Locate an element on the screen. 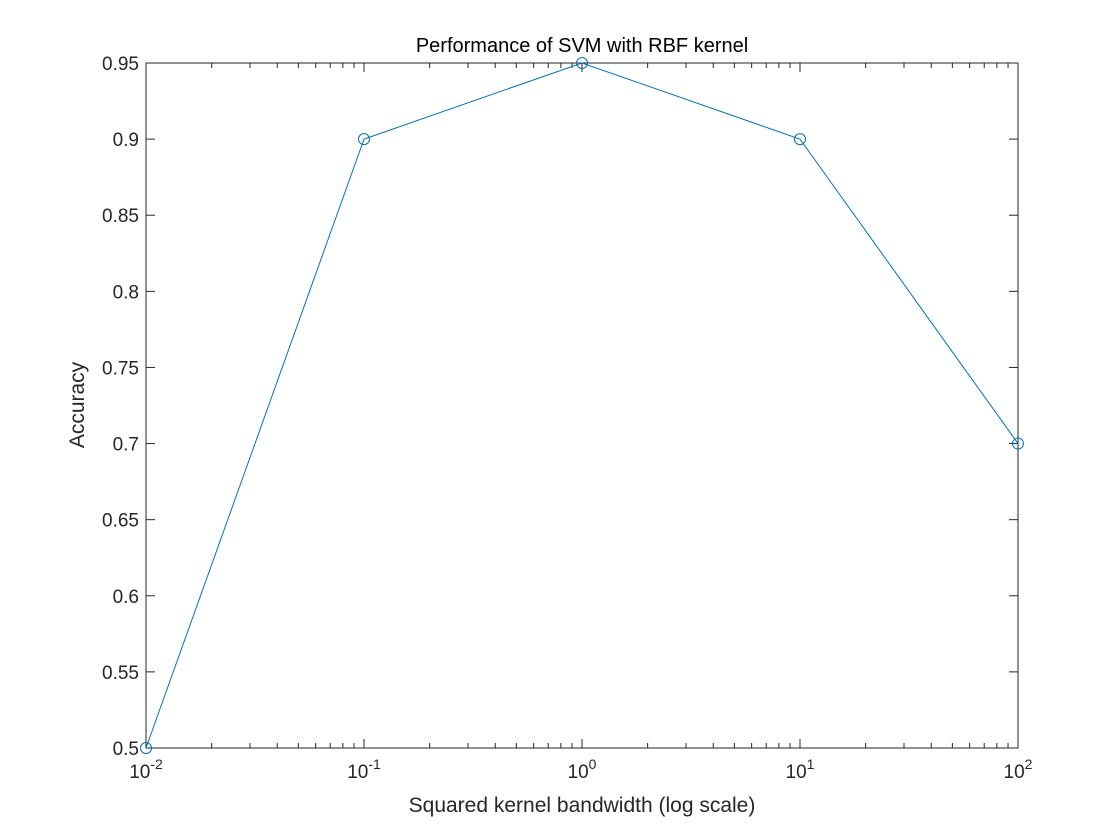  y-tick-label: 0.6 is located at coordinates (126, 597).